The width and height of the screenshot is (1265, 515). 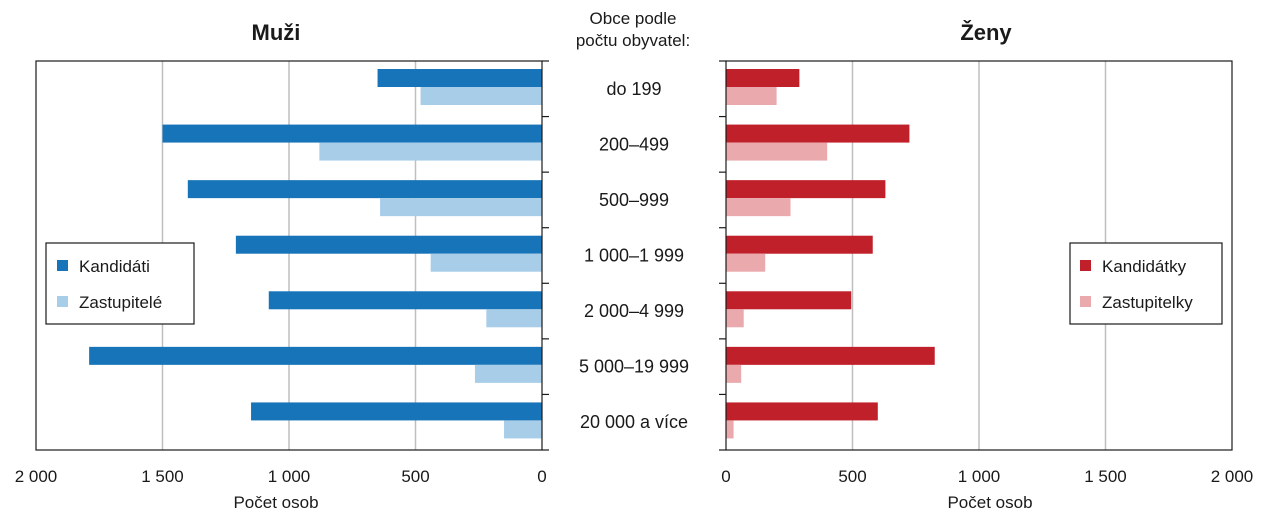 What do you see at coordinates (1232, 476) in the screenshot?
I see `right-x-tick-label: 2 000` at bounding box center [1232, 476].